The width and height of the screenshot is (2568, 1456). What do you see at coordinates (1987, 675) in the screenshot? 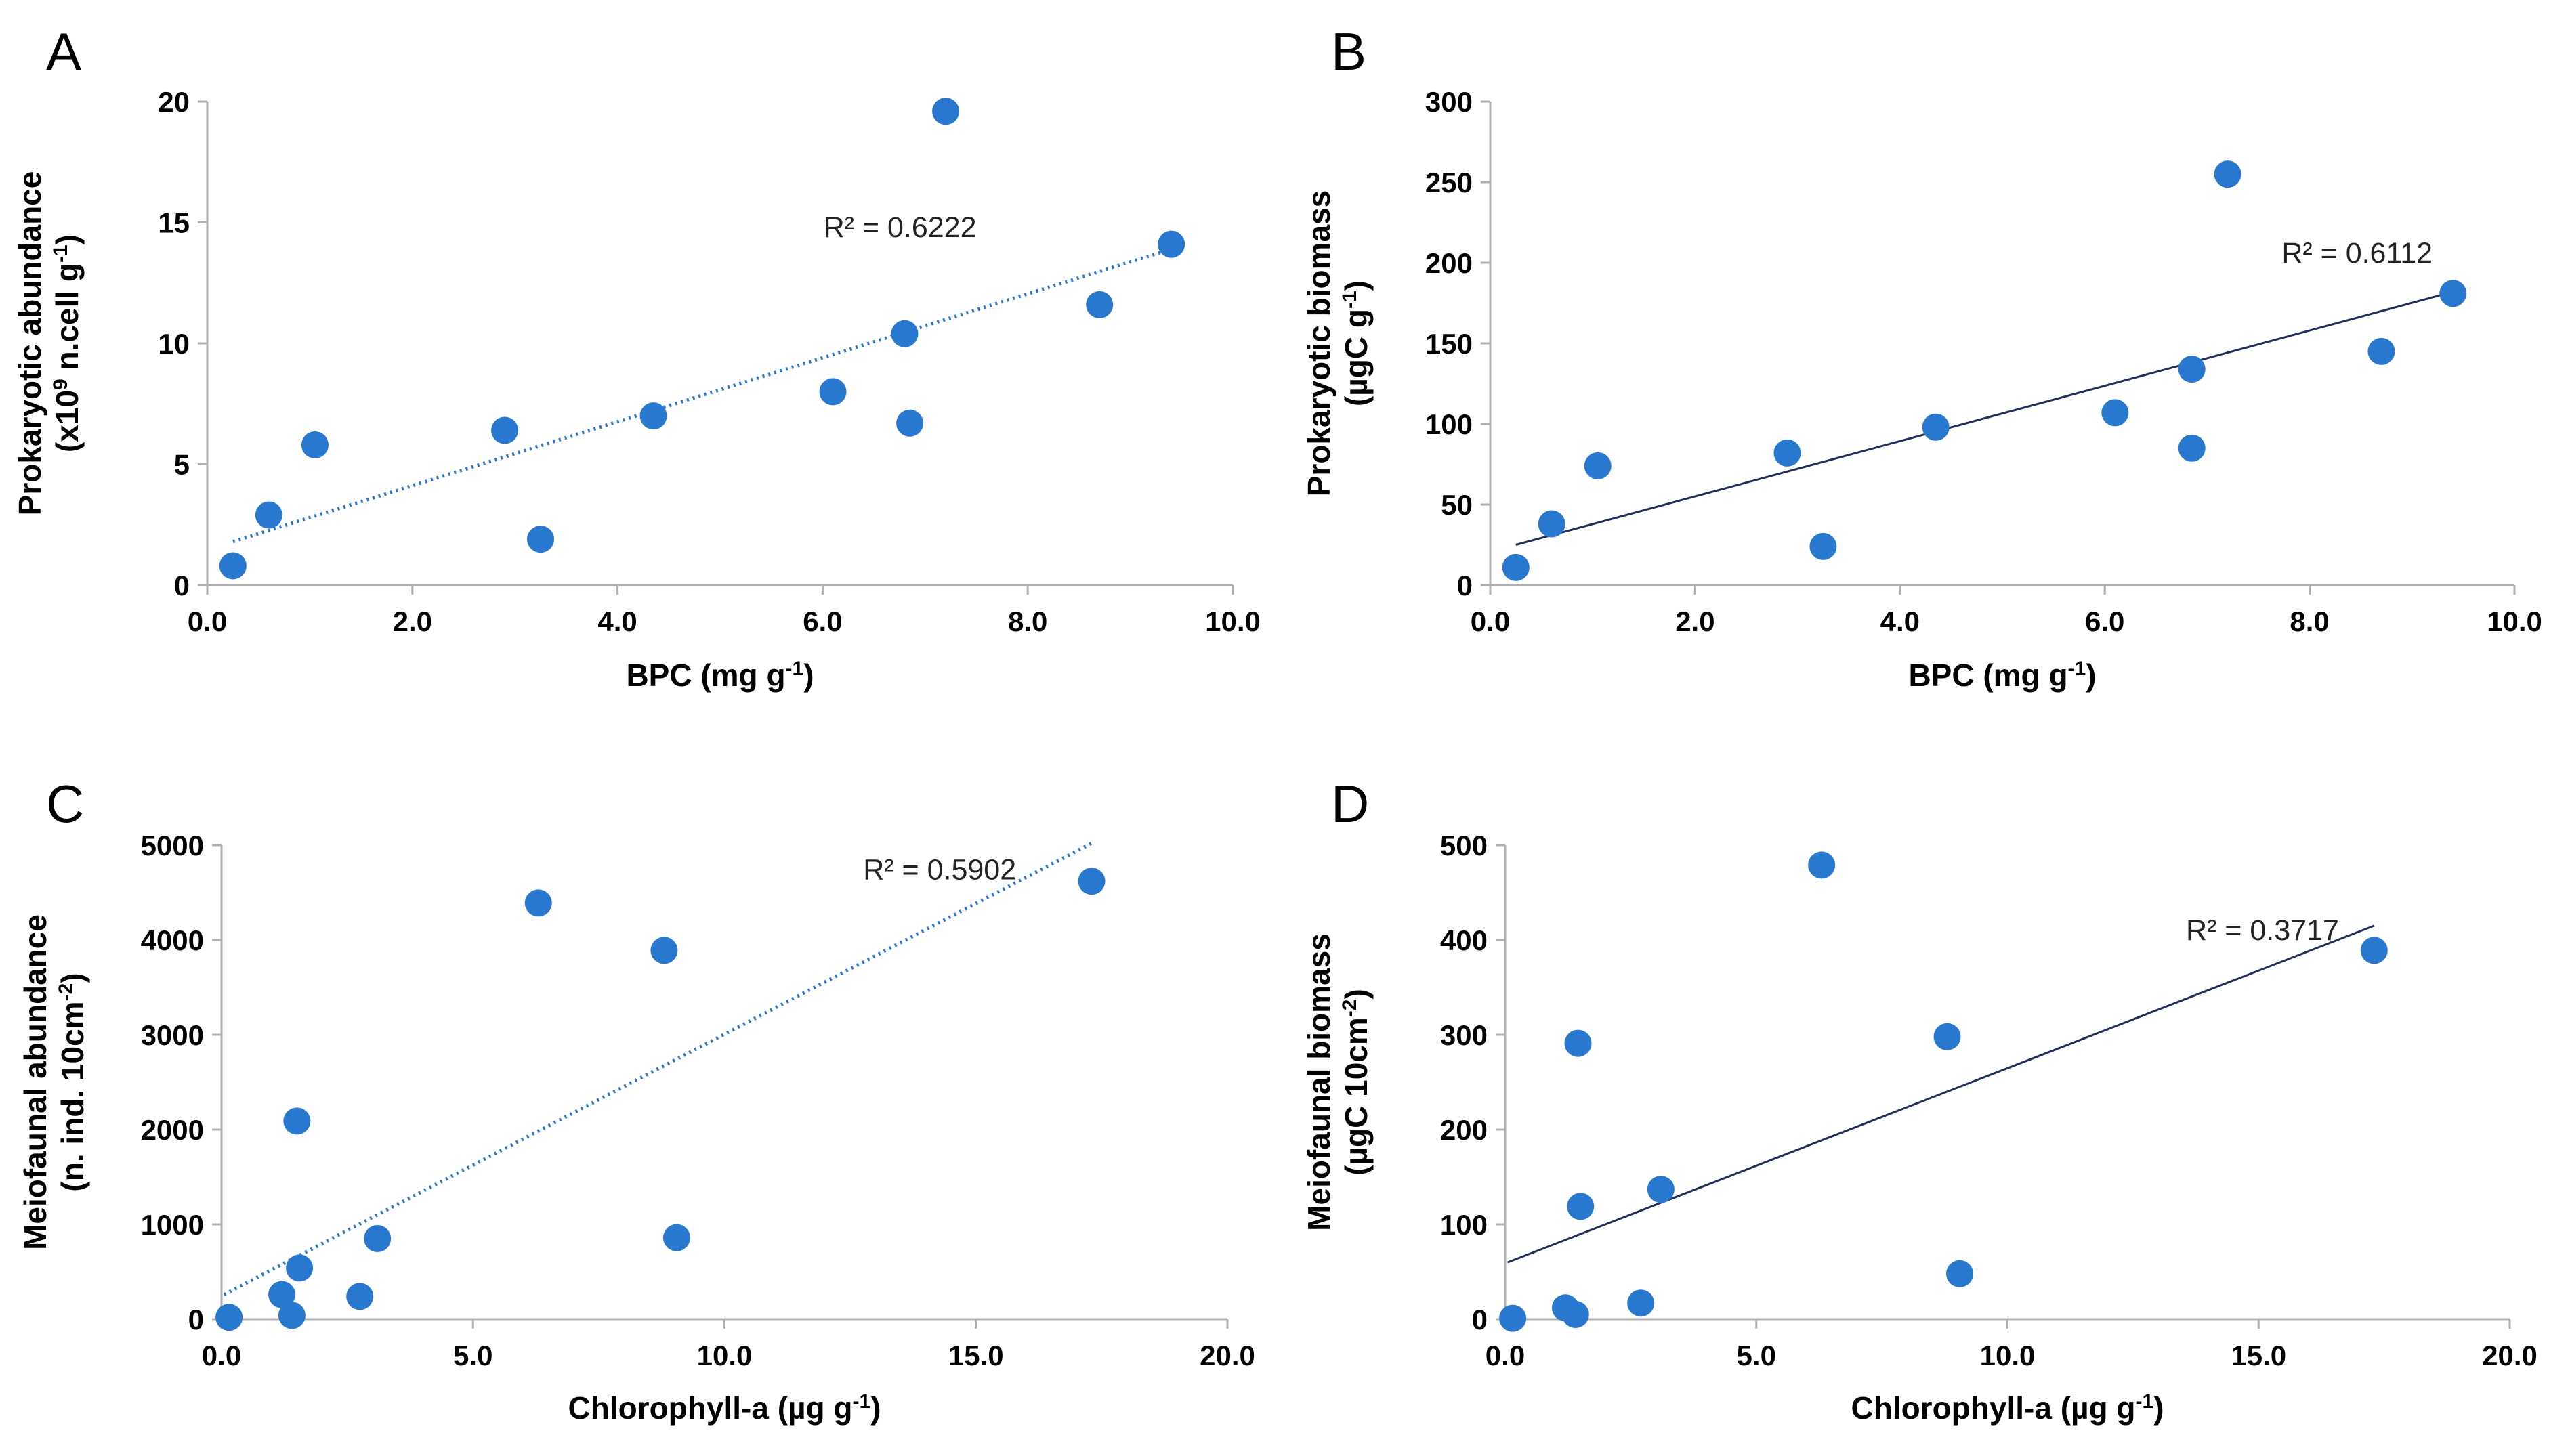
I see `x-axis-title-part: BPC (mg g` at bounding box center [1987, 675].